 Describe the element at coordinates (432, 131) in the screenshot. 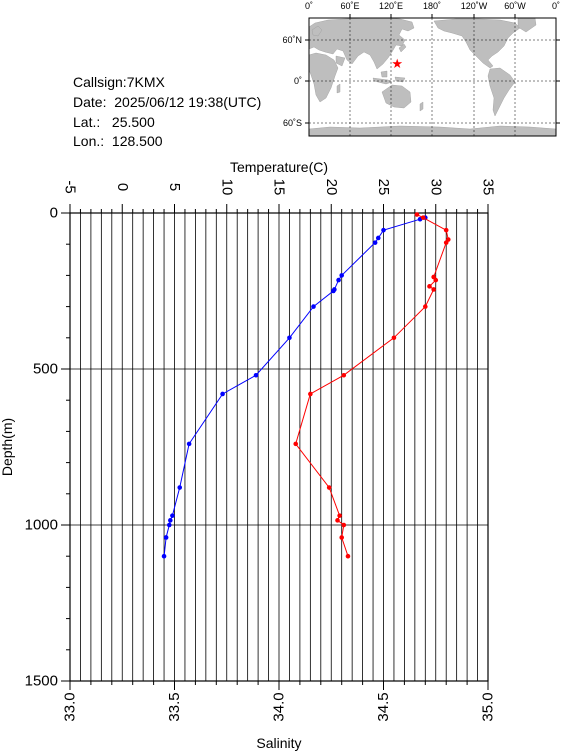

I see `land-antarctica` at that location.